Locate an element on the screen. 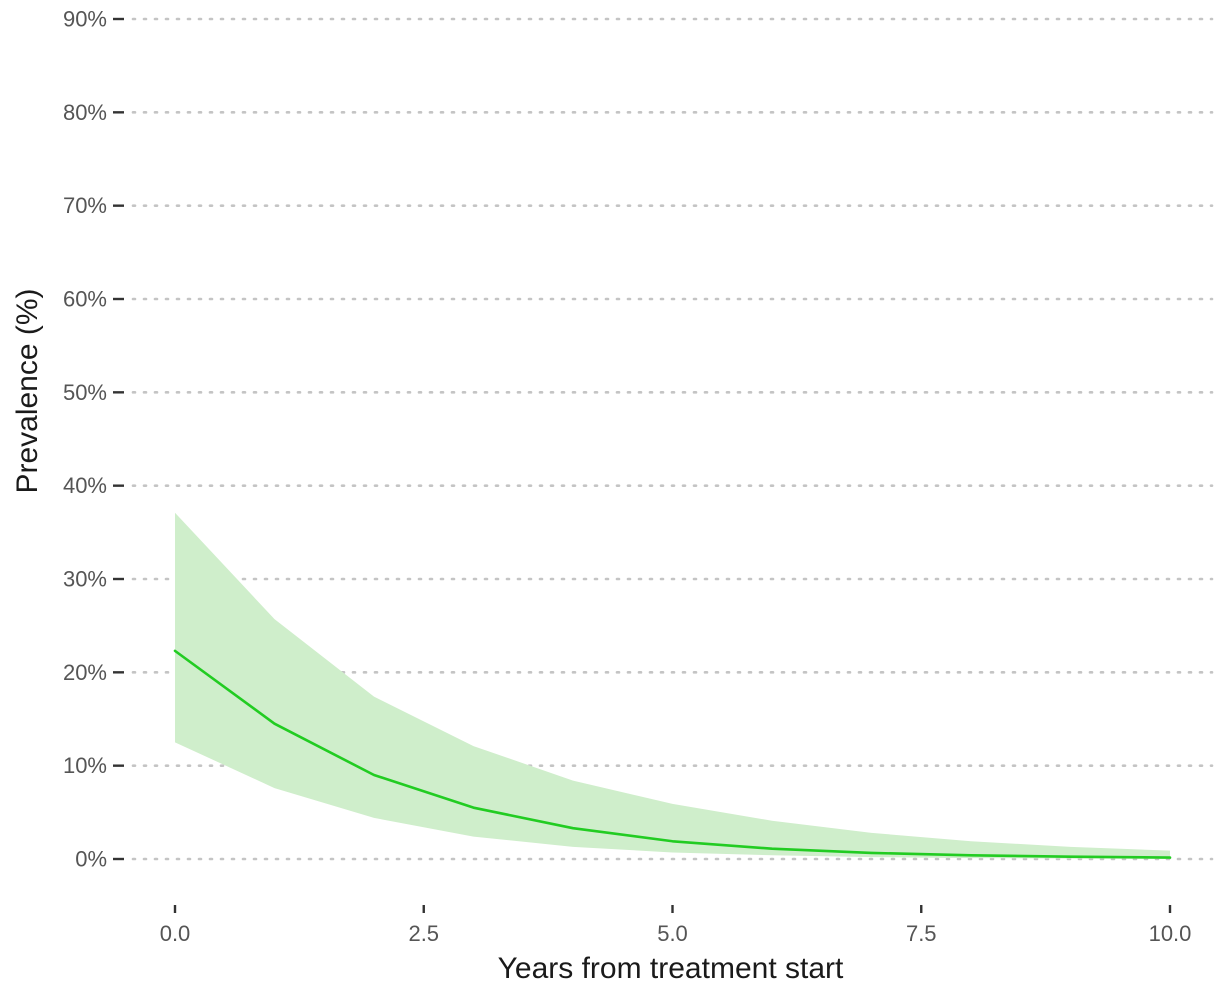  y-tick-label-60: 60% is located at coordinates (85, 299).